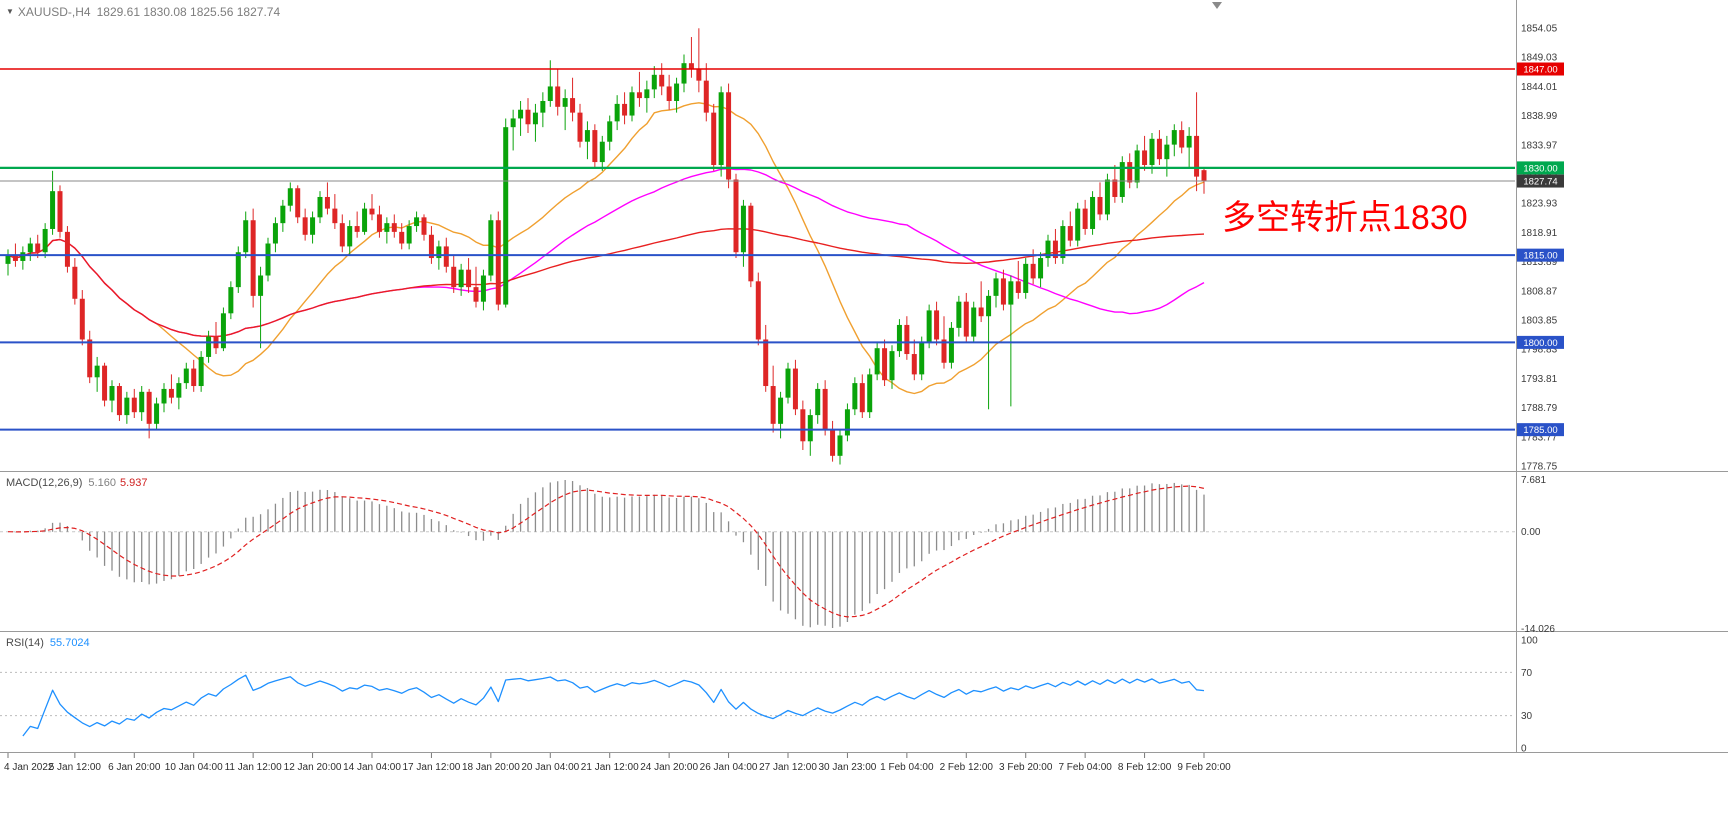 The image size is (1728, 839). Describe the element at coordinates (10, 11) in the screenshot. I see `ohlc-toggle-icon: ▼` at that location.